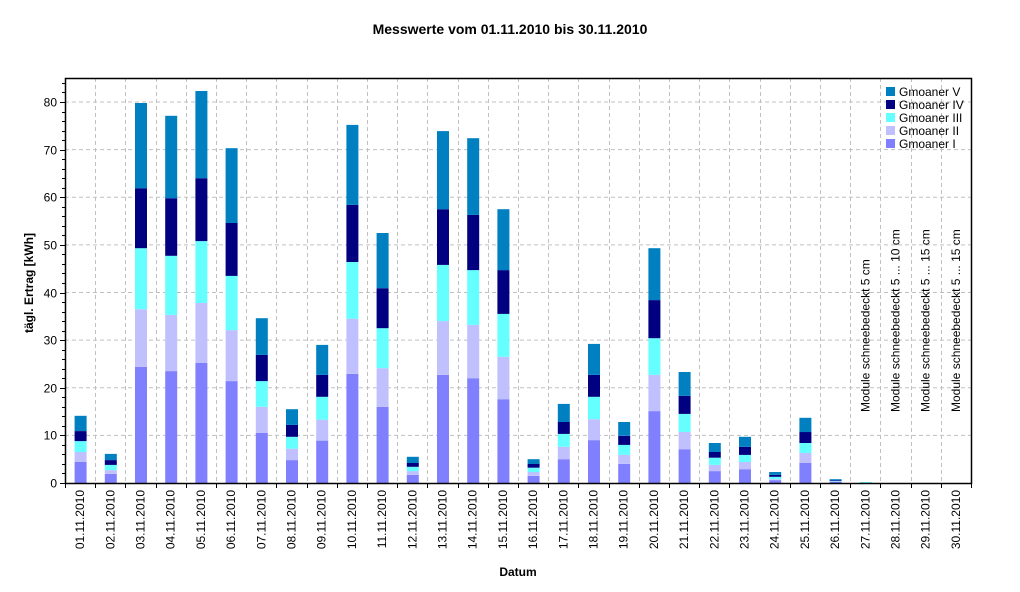  What do you see at coordinates (503, 519) in the screenshot?
I see `x-tick-label: 15.11.2010` at bounding box center [503, 519].